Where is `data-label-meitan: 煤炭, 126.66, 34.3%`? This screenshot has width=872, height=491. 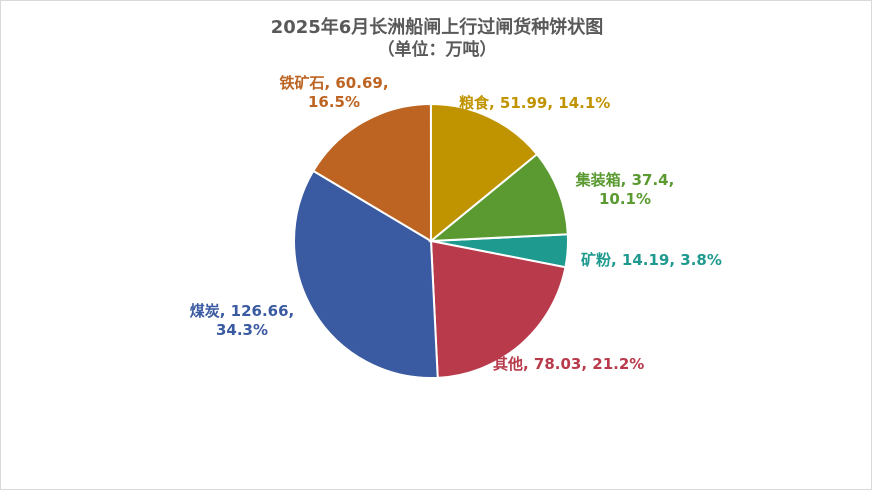 data-label-meitan: 煤炭, 126.66, 34.3% is located at coordinates (242, 320).